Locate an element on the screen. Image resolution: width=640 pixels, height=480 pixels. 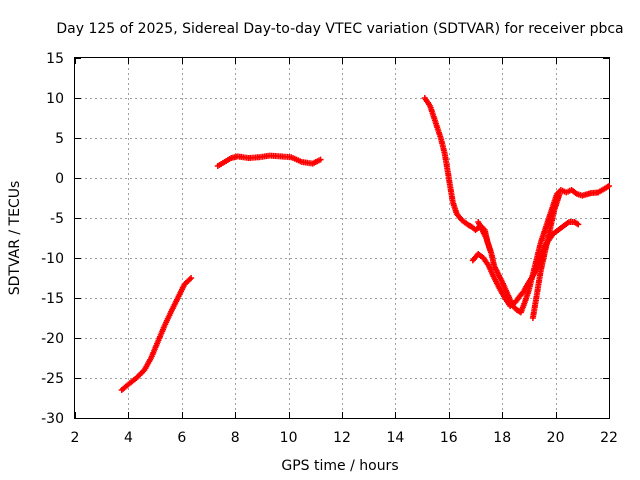
y-axis-label: SDTVAR / TECUs is located at coordinates (15, 238).